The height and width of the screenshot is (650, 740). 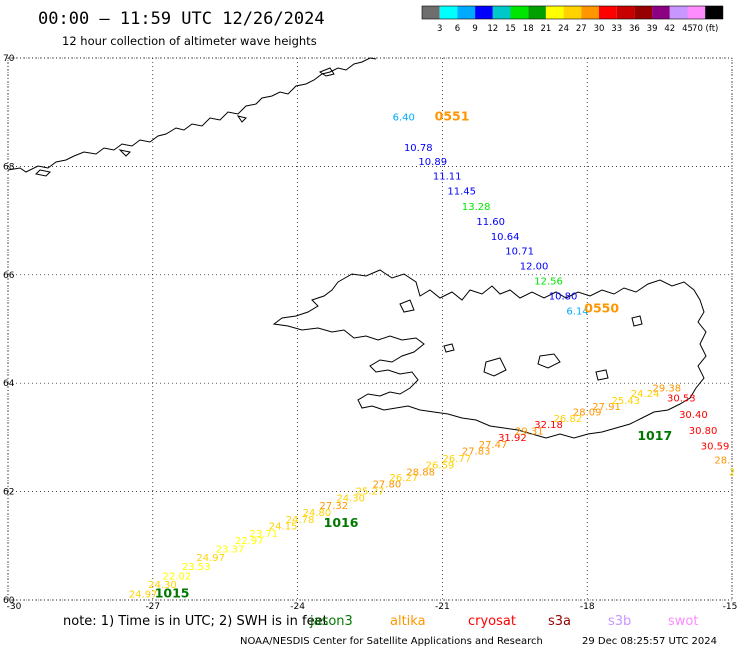 I want to click on wave-height-value: 29.31, so click(x=529, y=432).